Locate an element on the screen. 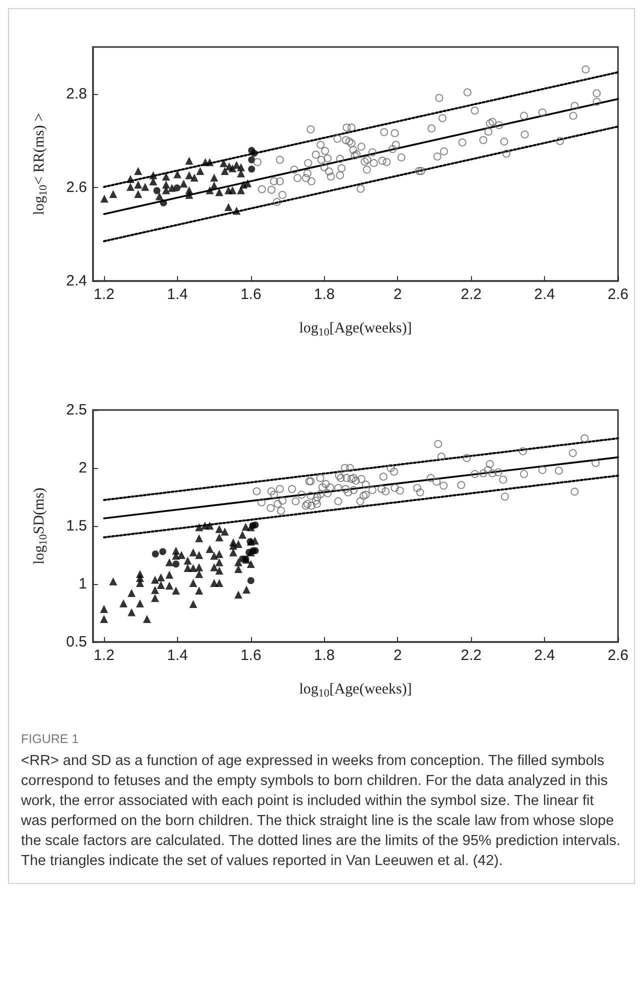 The height and width of the screenshot is (987, 643). y-tick-label: 1.5 is located at coordinates (76, 526).